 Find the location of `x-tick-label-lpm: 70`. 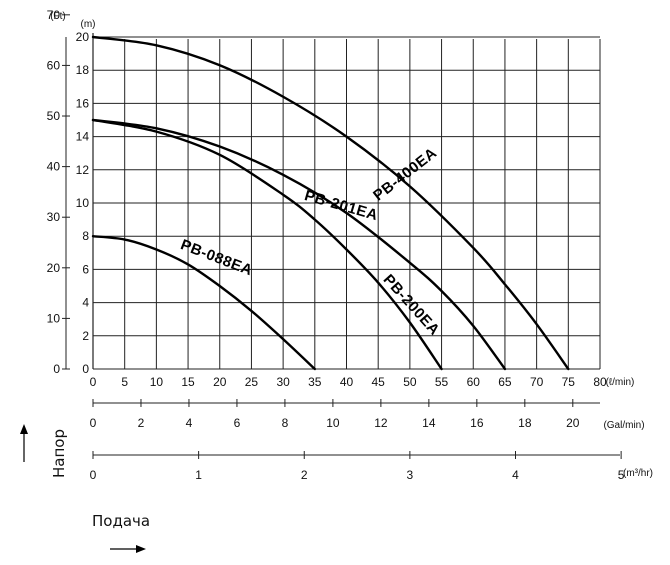

x-tick-label-lpm: 70 is located at coordinates (537, 382).